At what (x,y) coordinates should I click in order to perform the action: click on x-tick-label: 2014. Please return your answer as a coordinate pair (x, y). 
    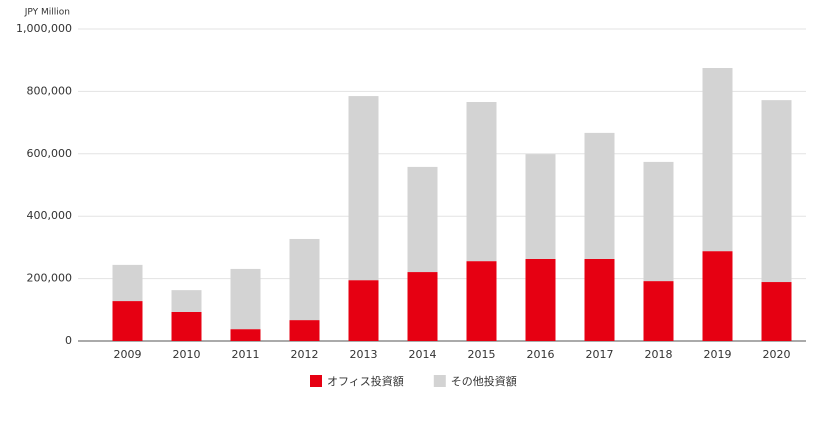
    Looking at the image, I should click on (423, 354).